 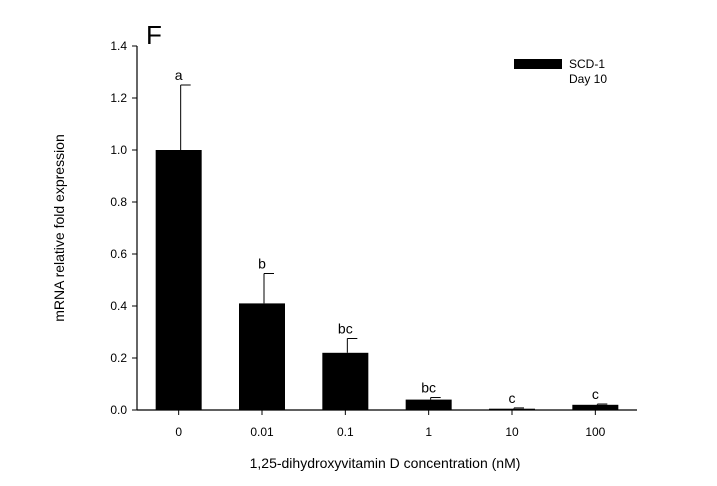 I want to click on significance-letter-1: bc, so click(x=428, y=388).